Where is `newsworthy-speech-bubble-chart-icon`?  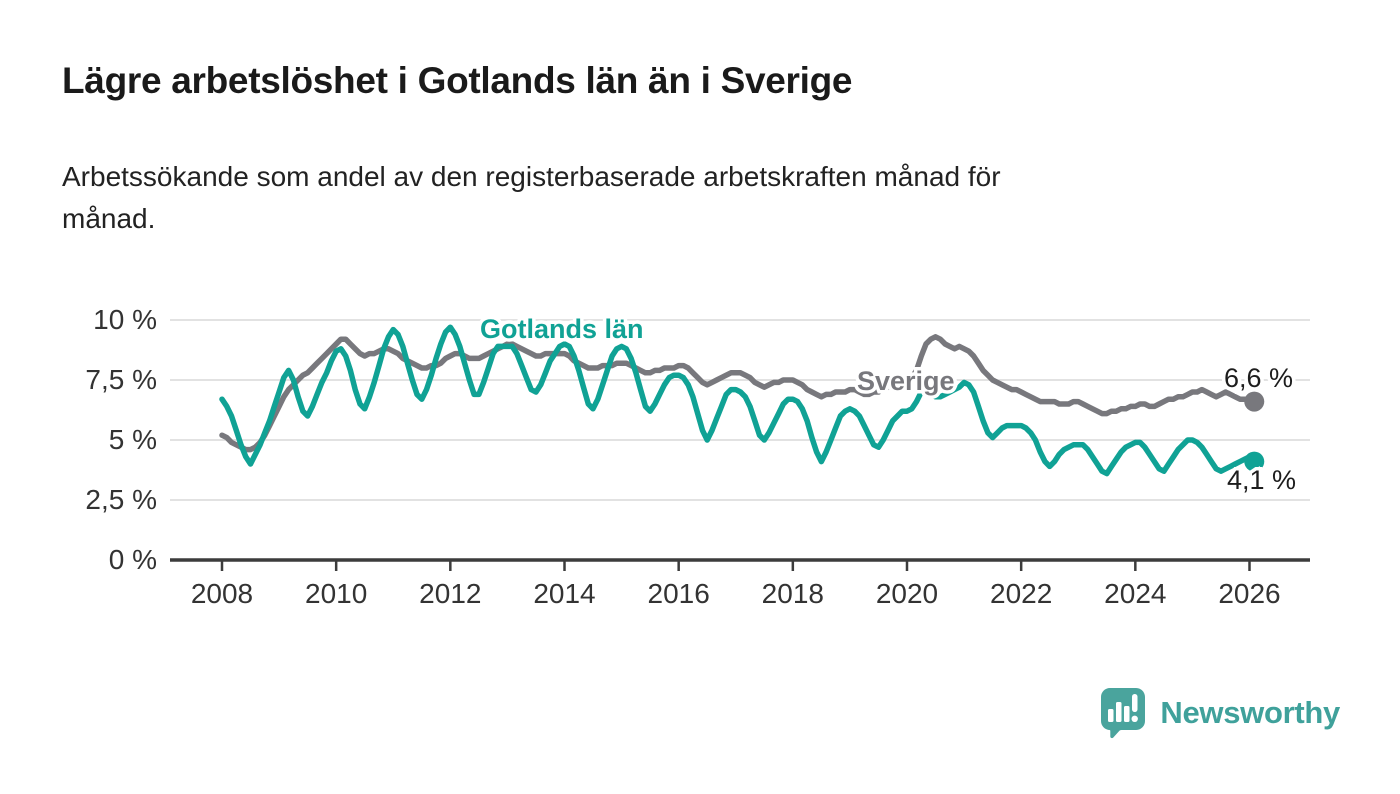 newsworthy-speech-bubble-chart-icon is located at coordinates (1123, 713).